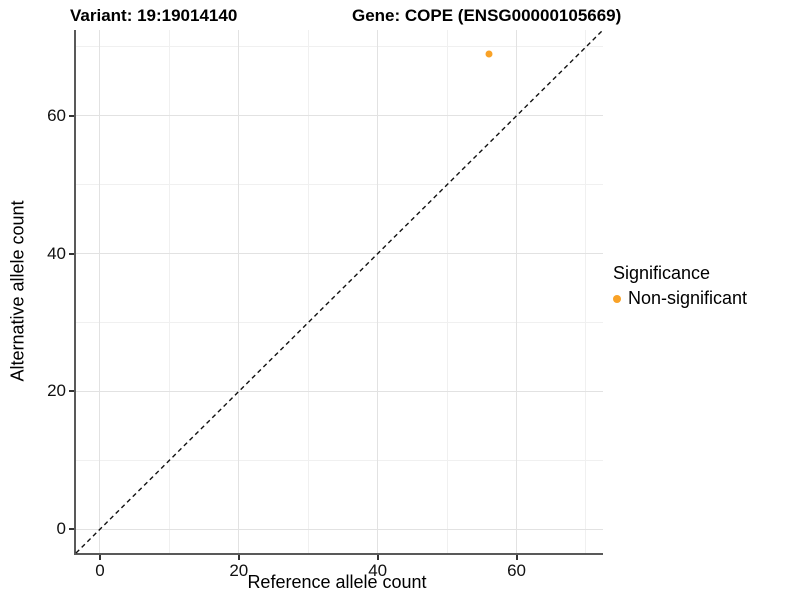 The image size is (800, 600). What do you see at coordinates (517, 570) in the screenshot?
I see `x-axis-tick-label: 60` at bounding box center [517, 570].